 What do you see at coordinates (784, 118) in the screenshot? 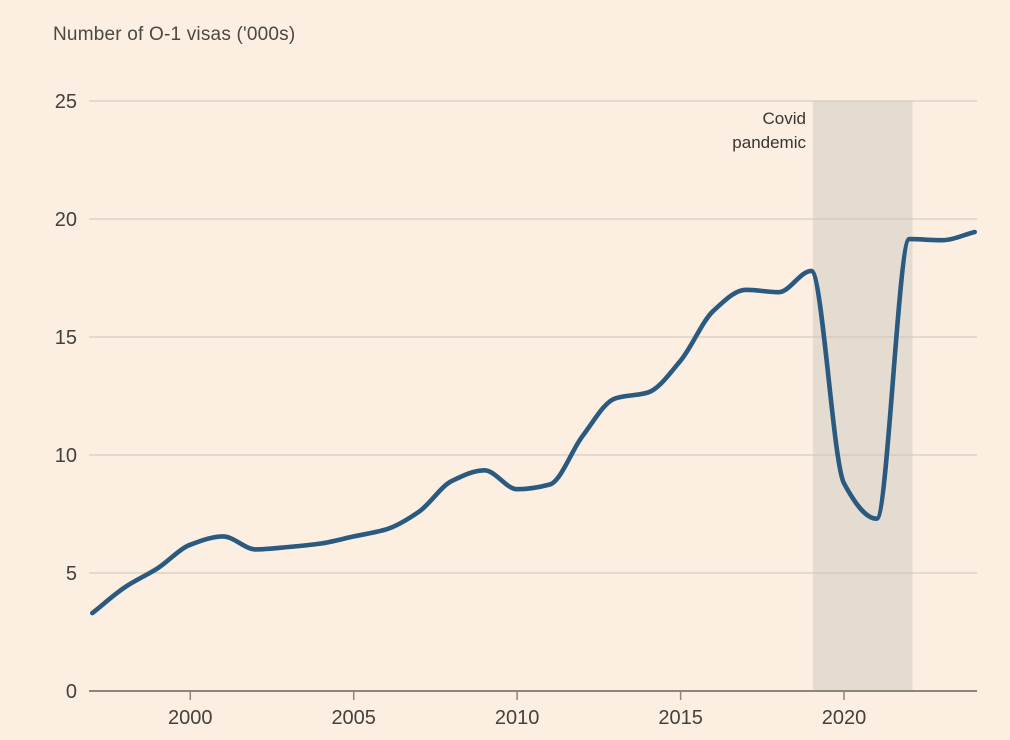
I see `covid-annotation-line1: Covid` at bounding box center [784, 118].